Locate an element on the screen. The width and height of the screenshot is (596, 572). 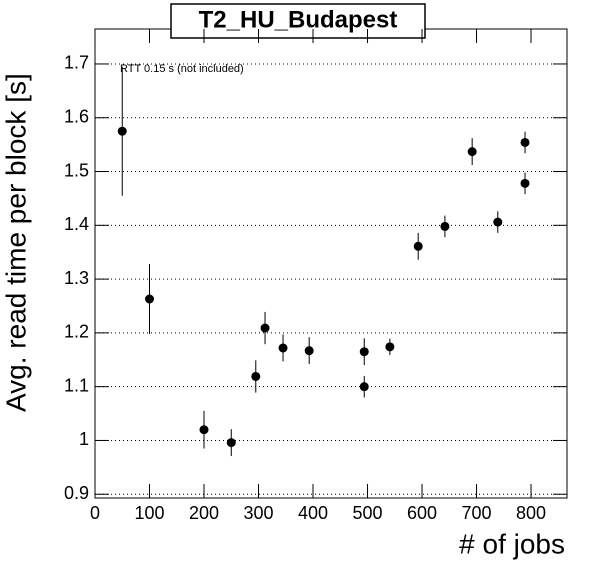
y-tick-label: 1.5 is located at coordinates (76, 170).